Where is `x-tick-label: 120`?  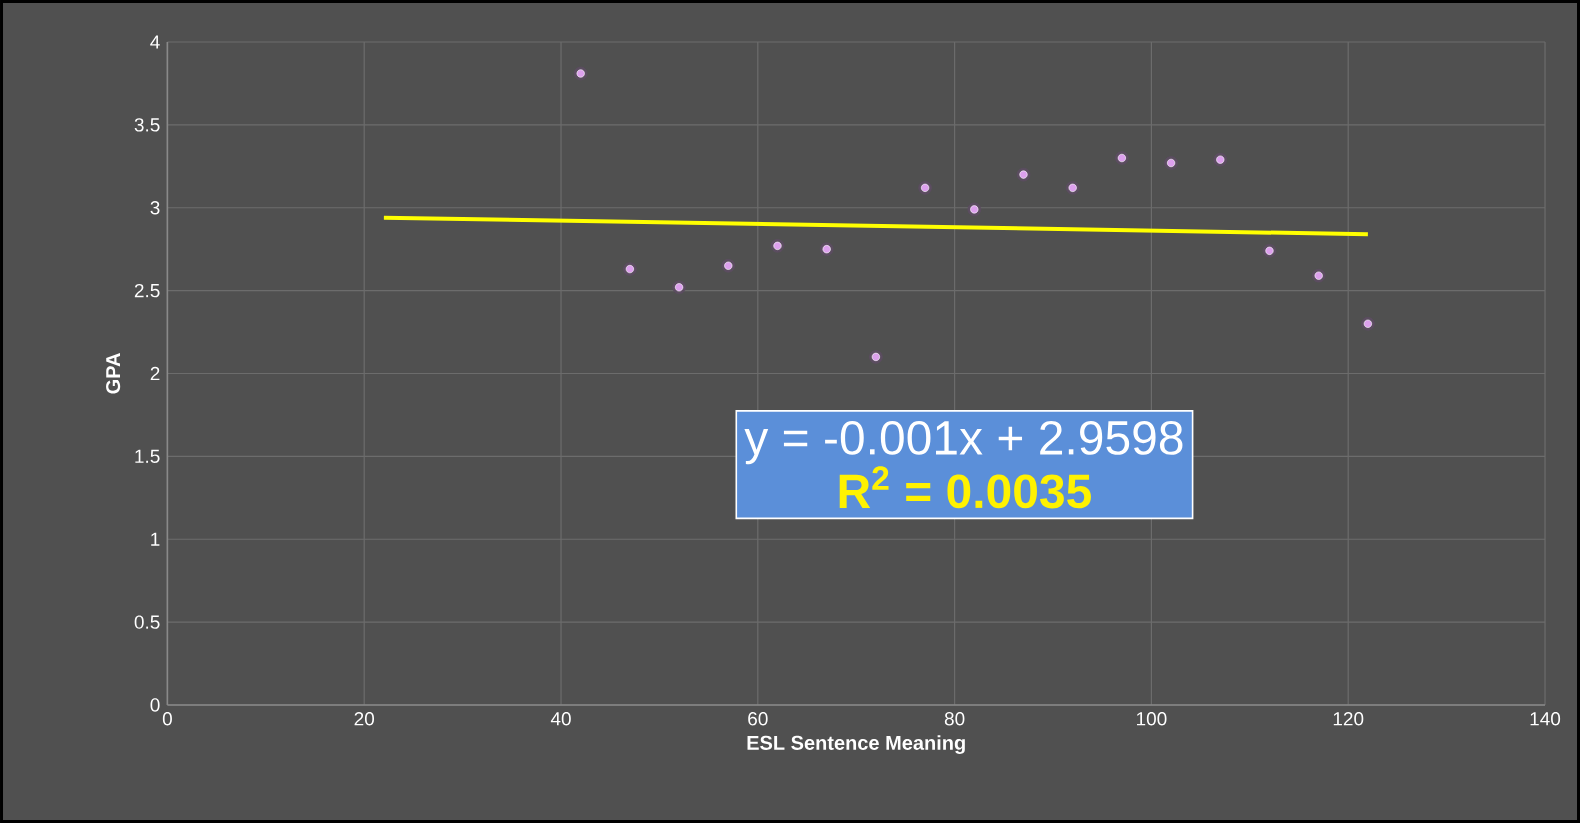 x-tick-label: 120 is located at coordinates (1348, 719).